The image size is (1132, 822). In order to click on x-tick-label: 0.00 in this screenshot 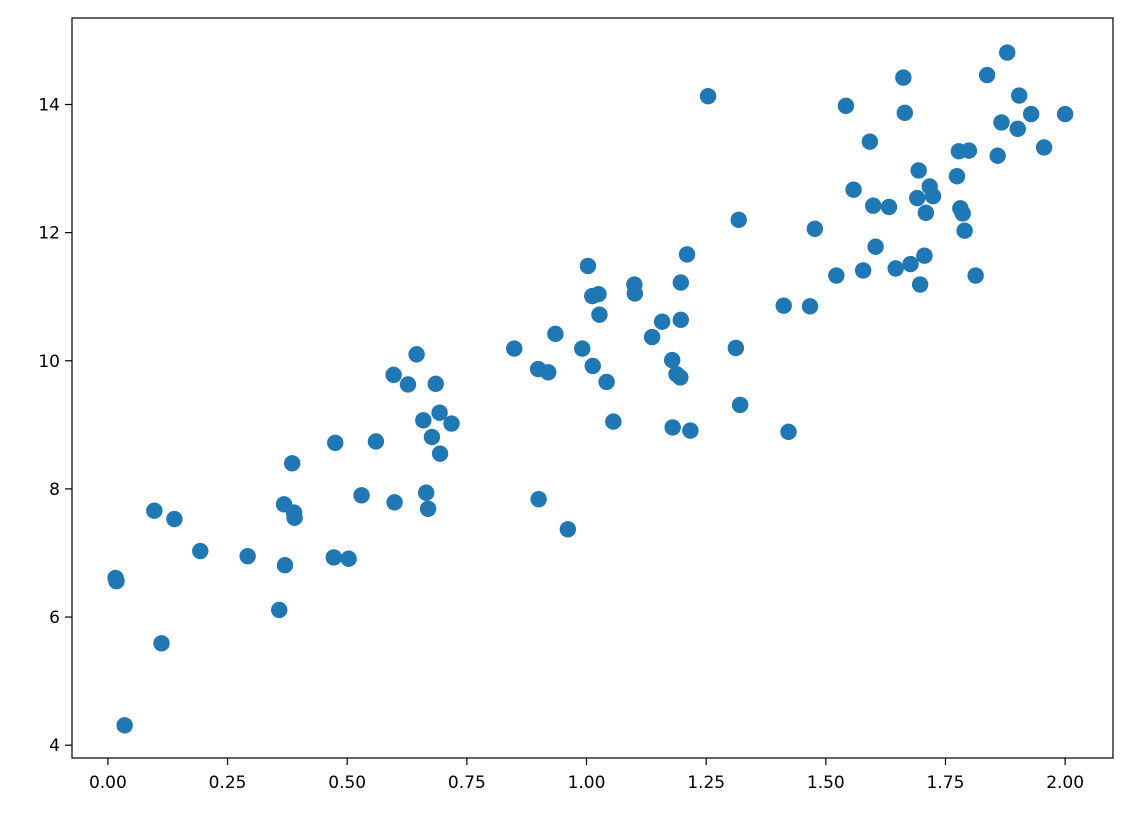, I will do `click(108, 783)`.